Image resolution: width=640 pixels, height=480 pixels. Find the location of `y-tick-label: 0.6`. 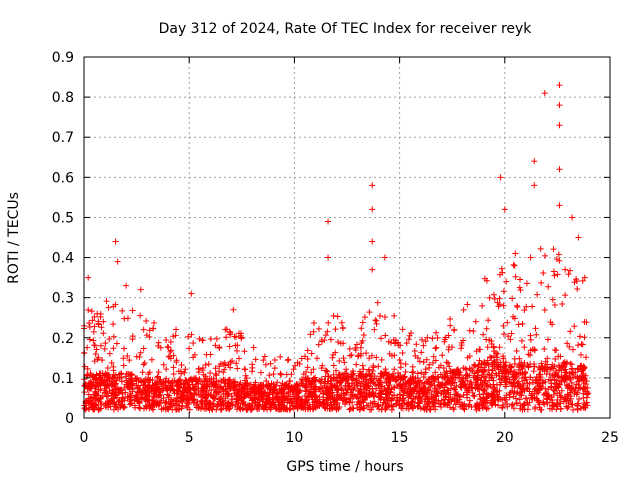

y-tick-label: 0.6 is located at coordinates (63, 178).